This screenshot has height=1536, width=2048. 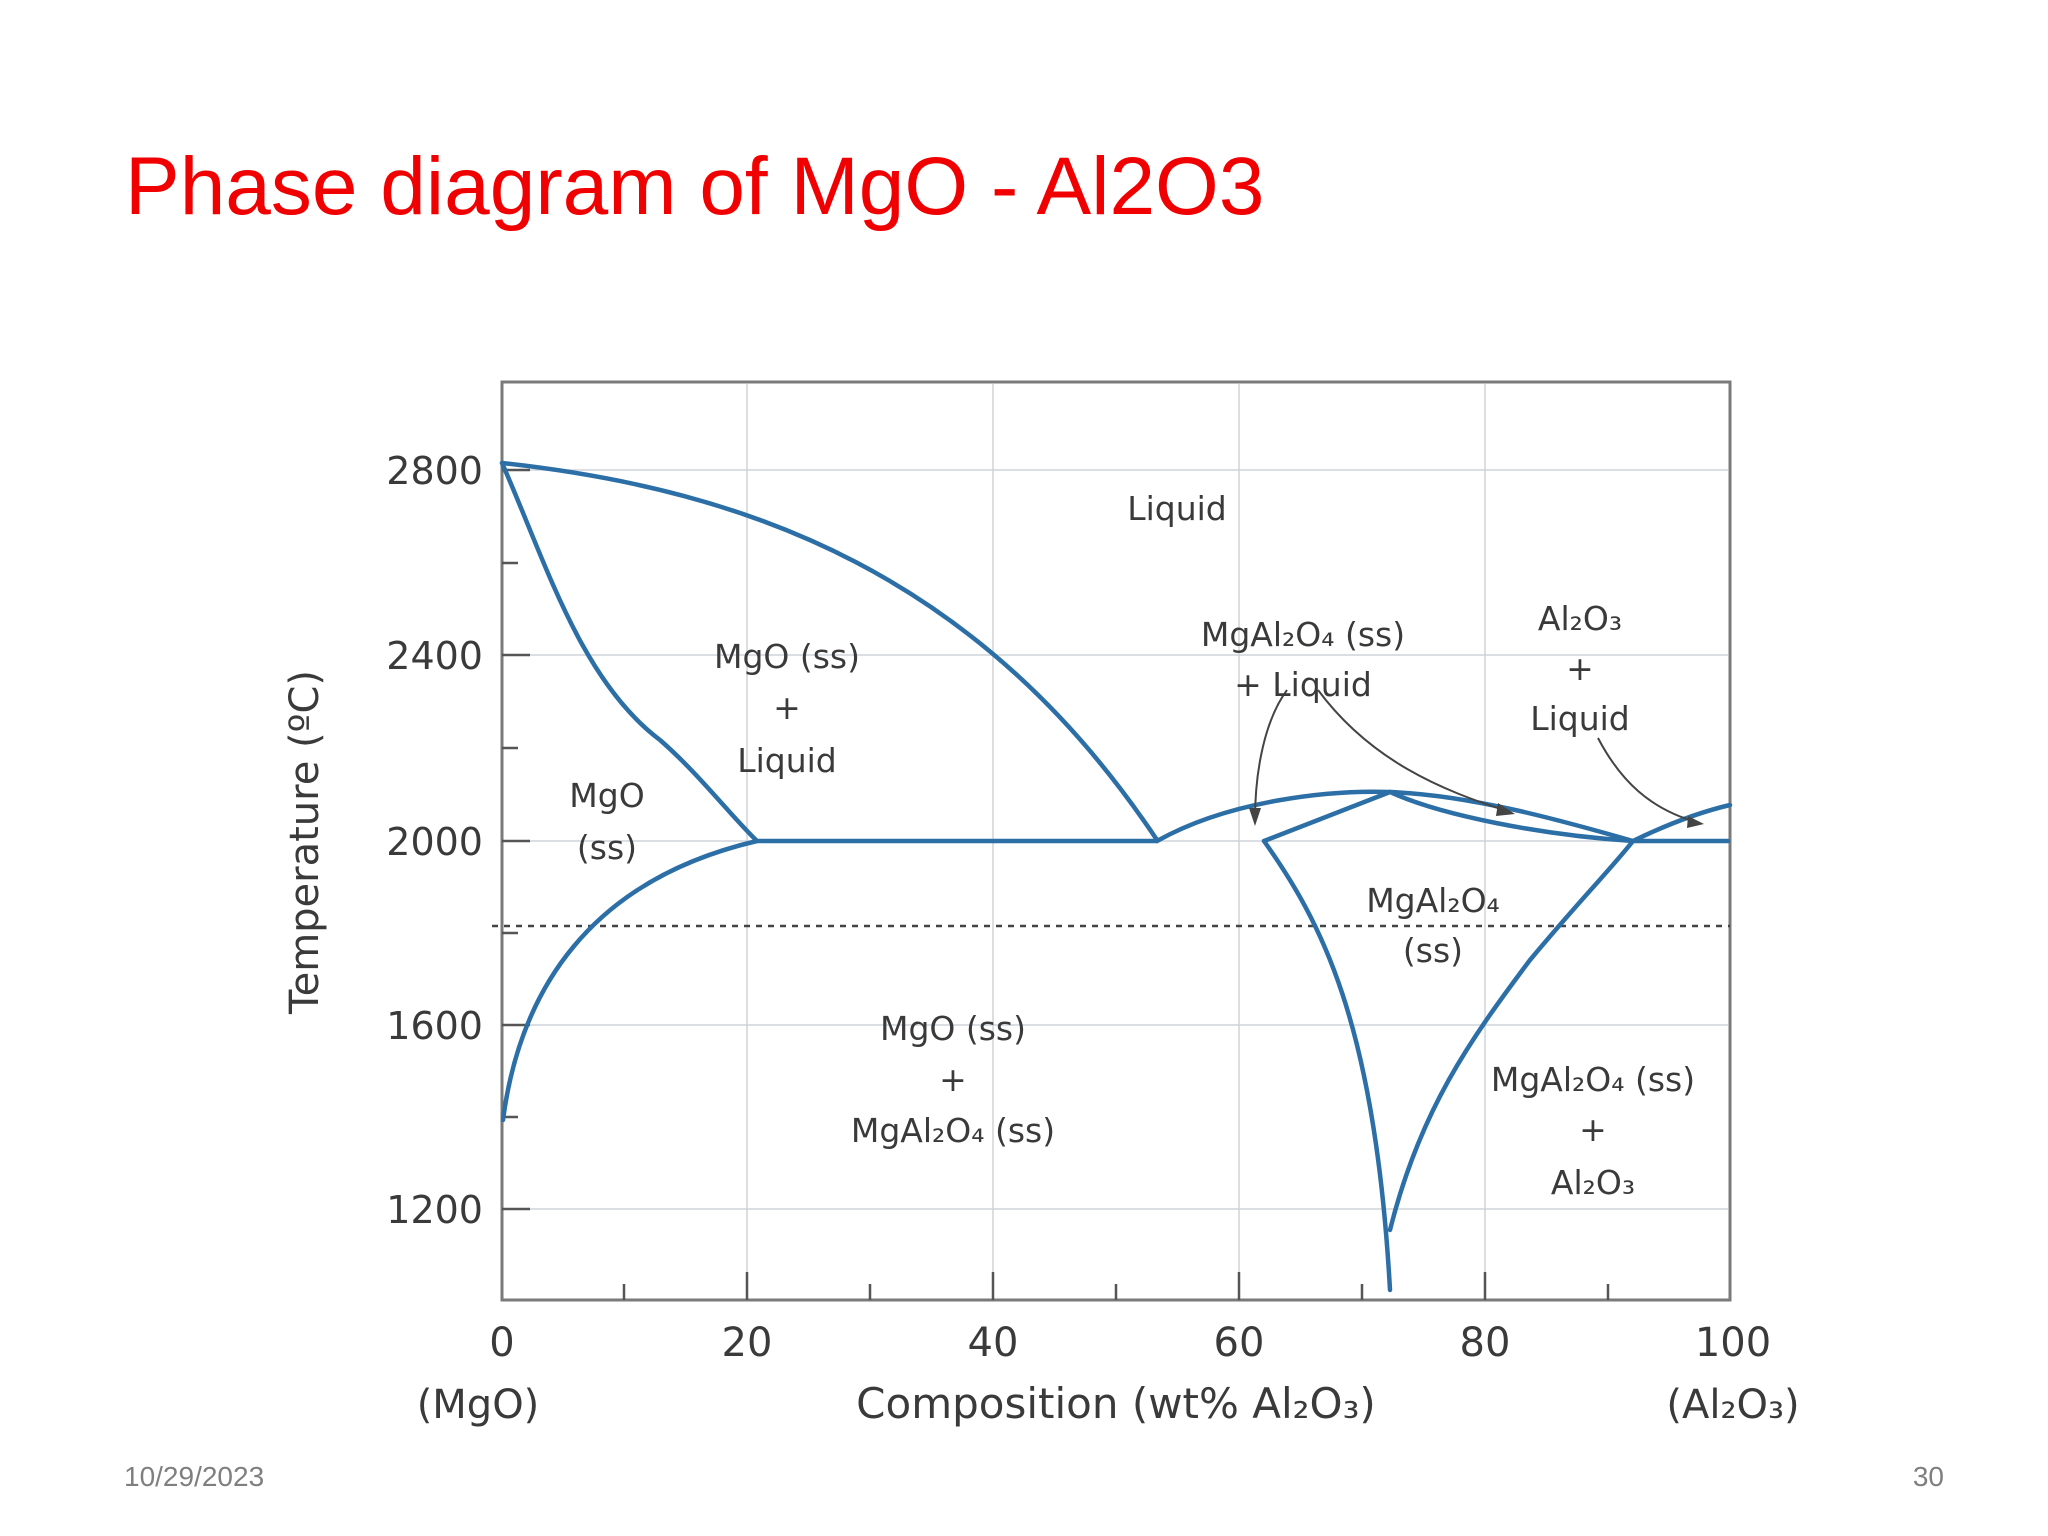 I want to click on region-label-spinel-ss: (ss), so click(x=1433, y=950).